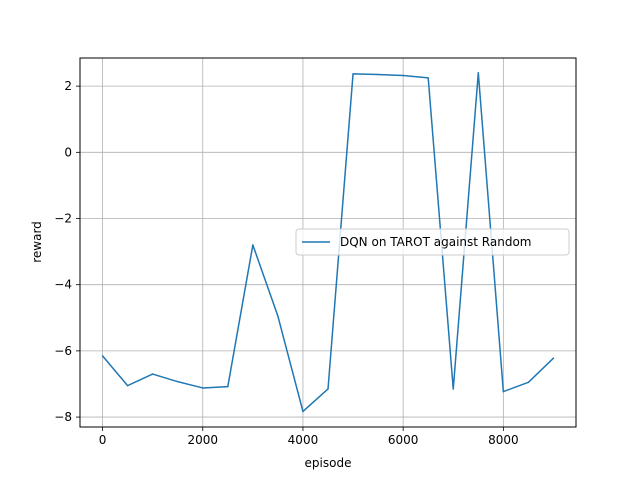 The image size is (640, 480). Describe the element at coordinates (63, 351) in the screenshot. I see `y-tick-label: −6` at that location.